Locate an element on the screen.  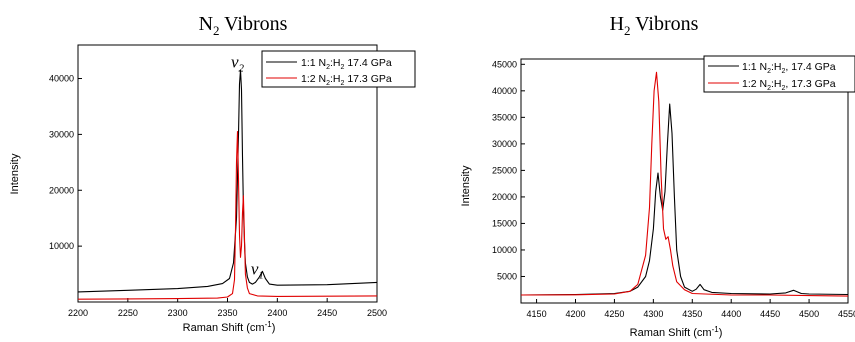
n2-y-tick-label: 10000 is located at coordinates (61, 246).